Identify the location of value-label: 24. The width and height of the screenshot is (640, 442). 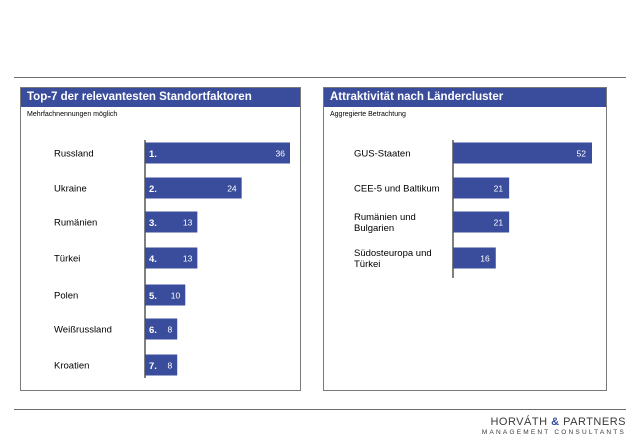
(232, 189).